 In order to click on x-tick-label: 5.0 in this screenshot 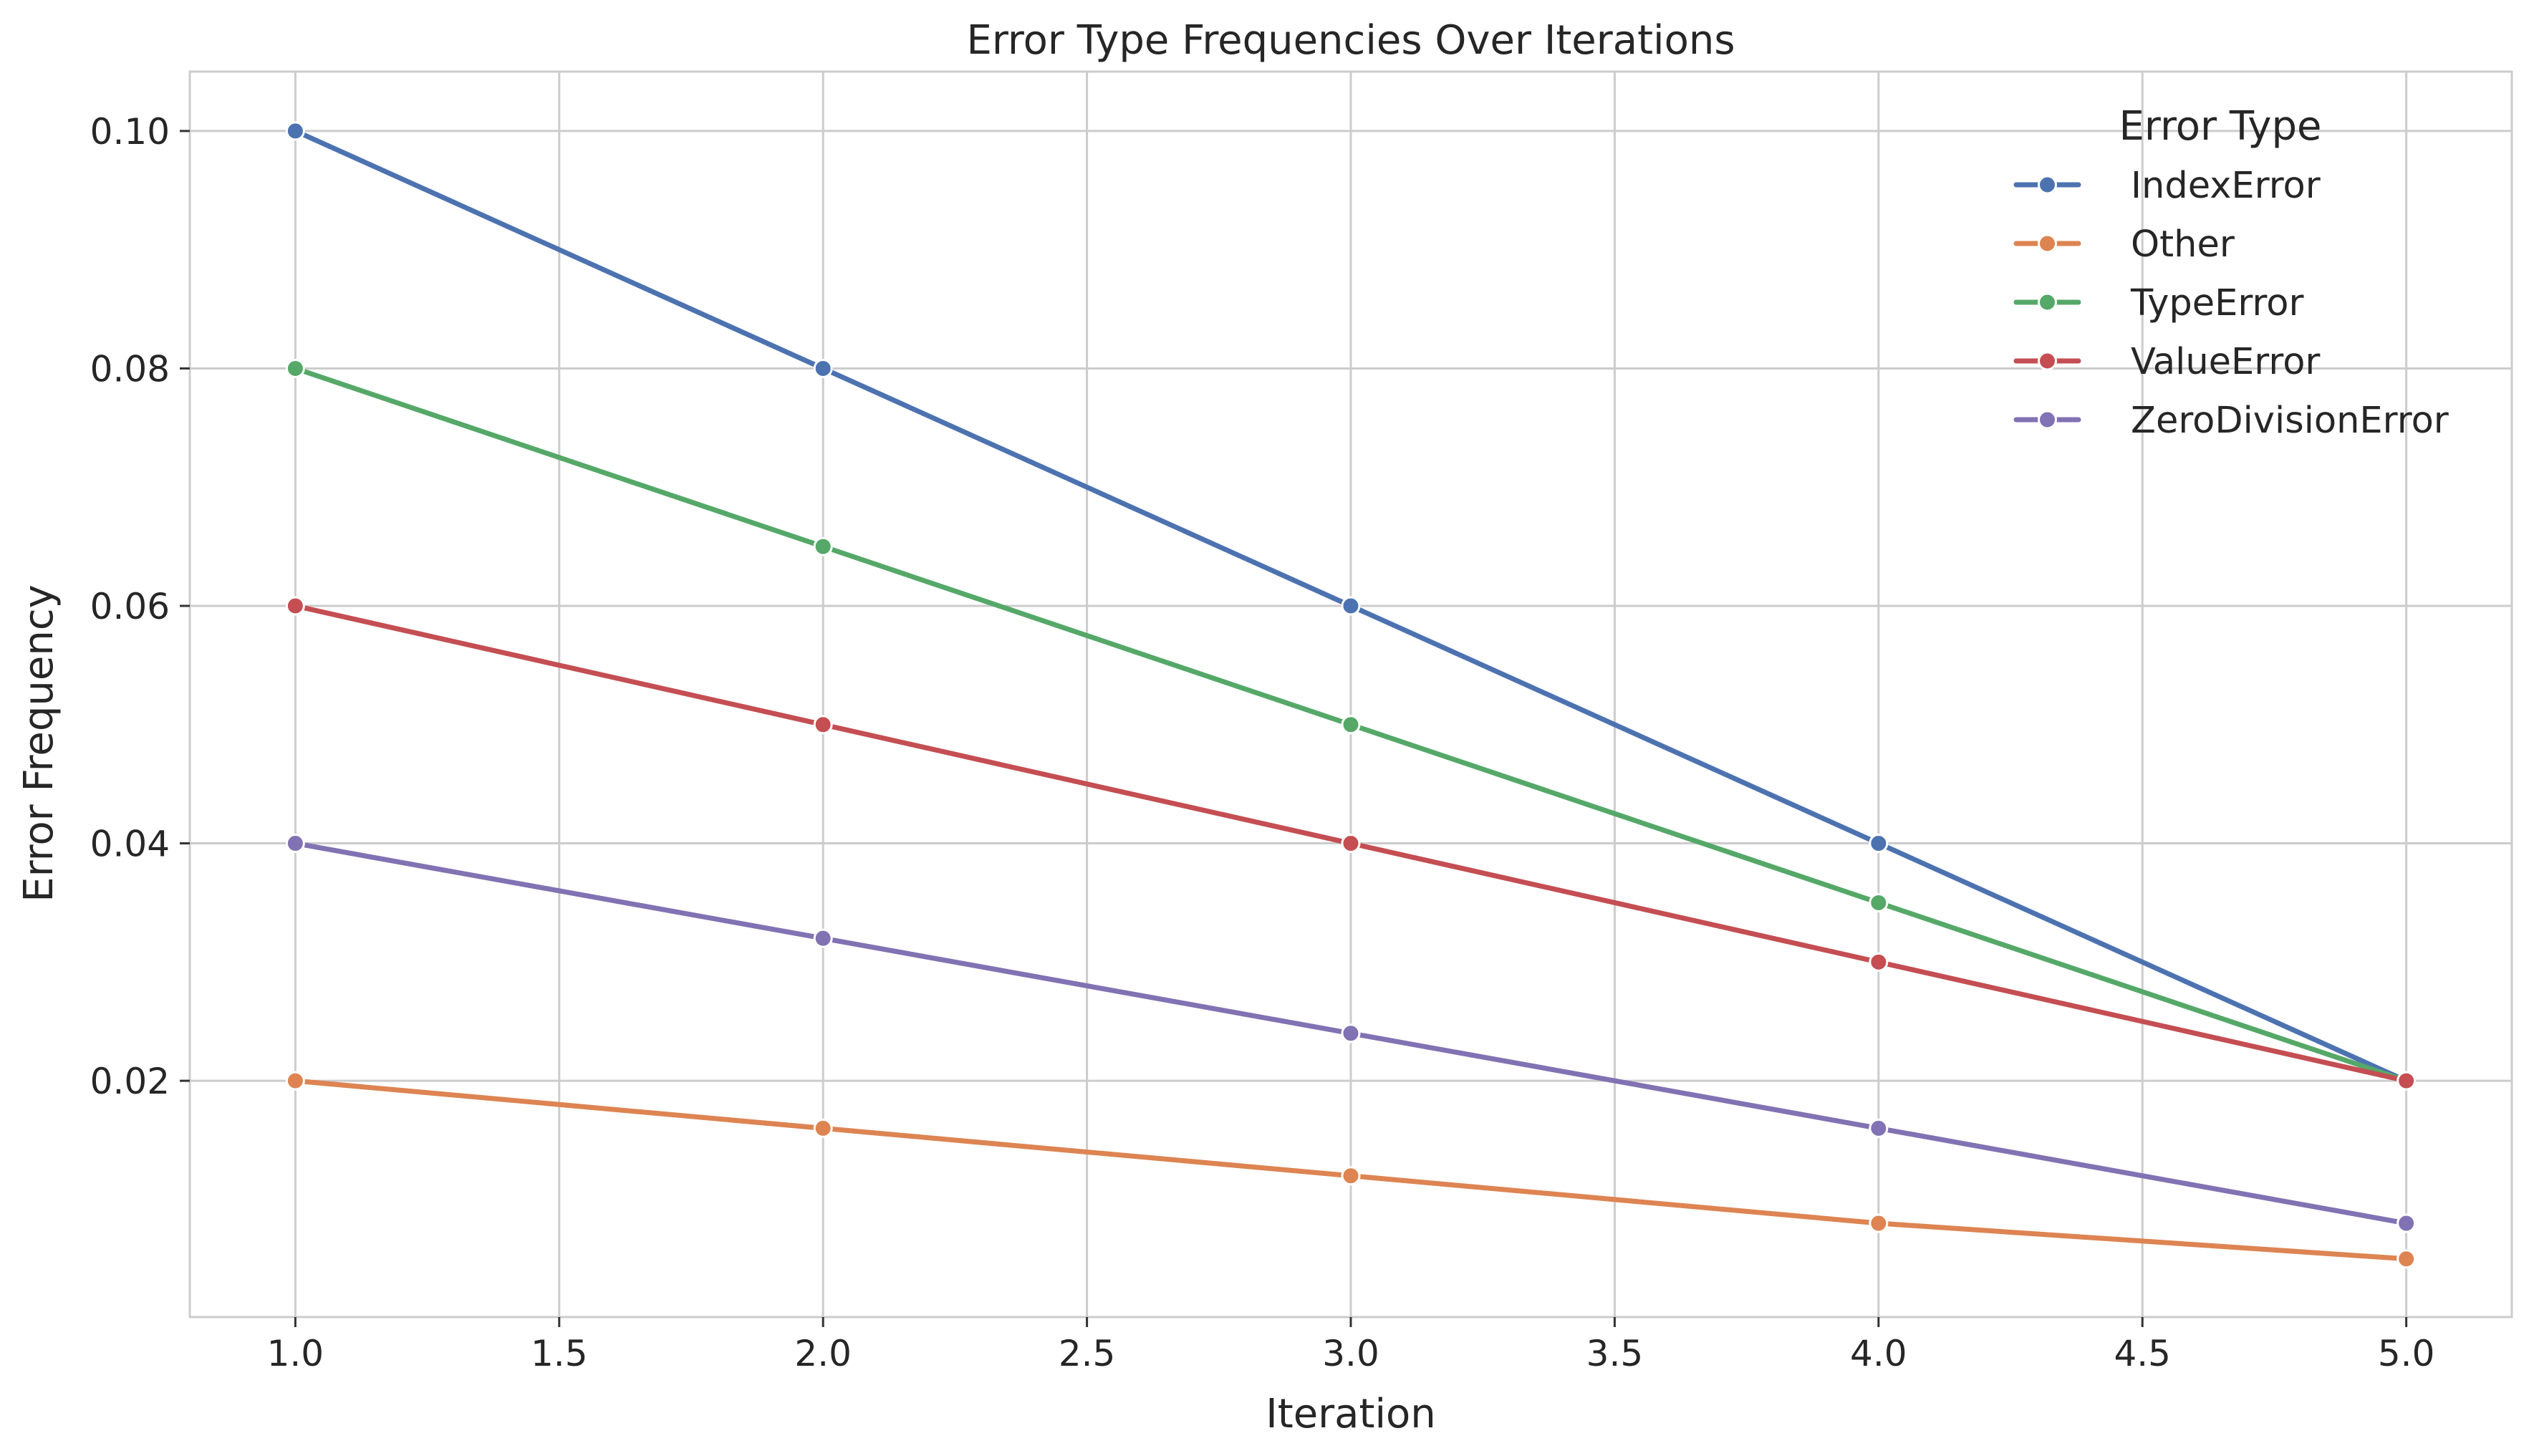, I will do `click(2406, 1353)`.